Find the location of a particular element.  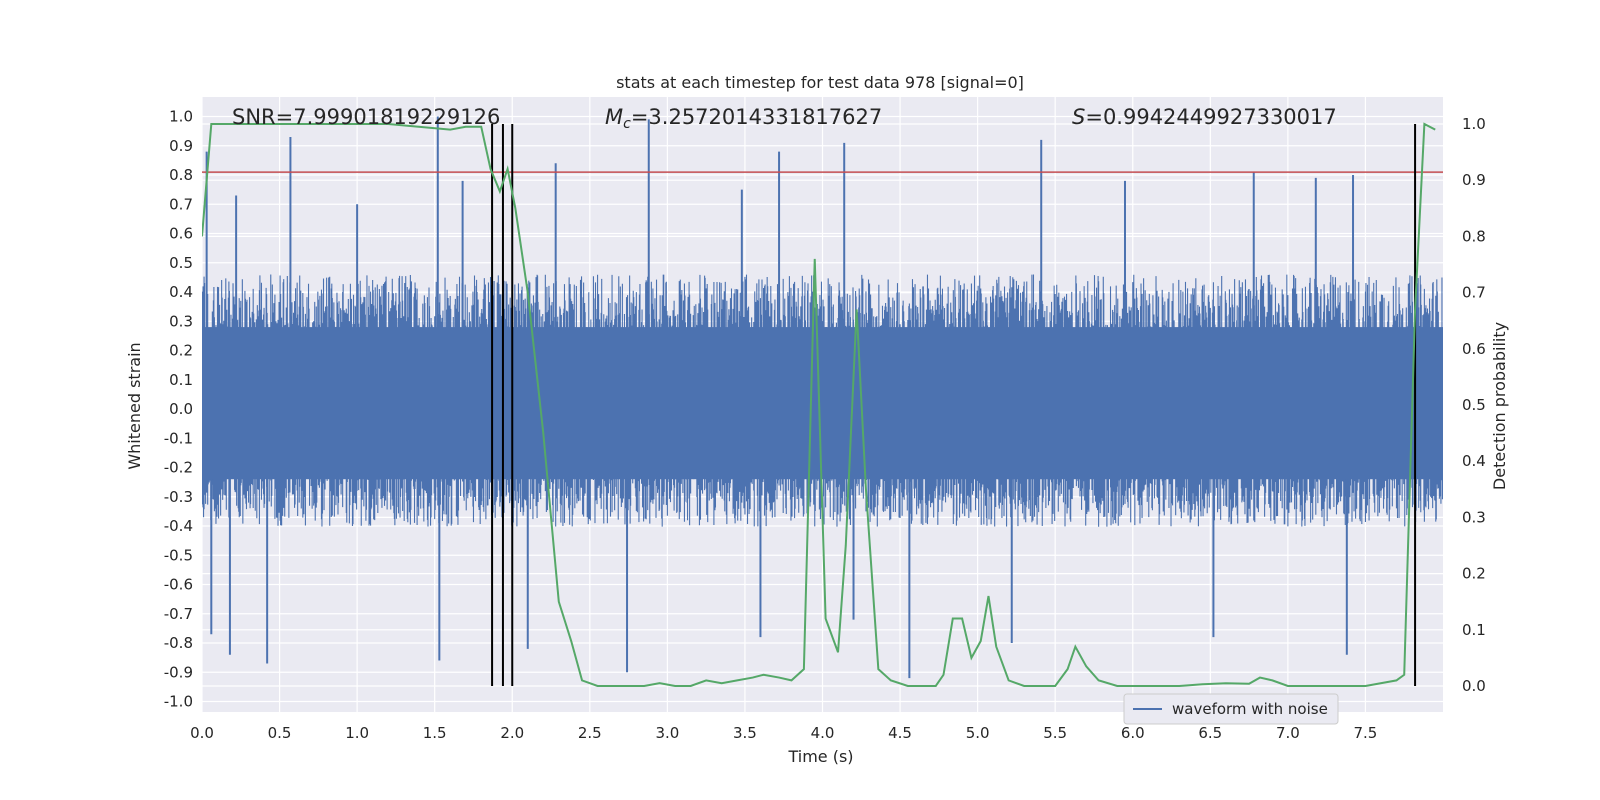

y-axis-right-label: Detection probability is located at coordinates (1499, 406).